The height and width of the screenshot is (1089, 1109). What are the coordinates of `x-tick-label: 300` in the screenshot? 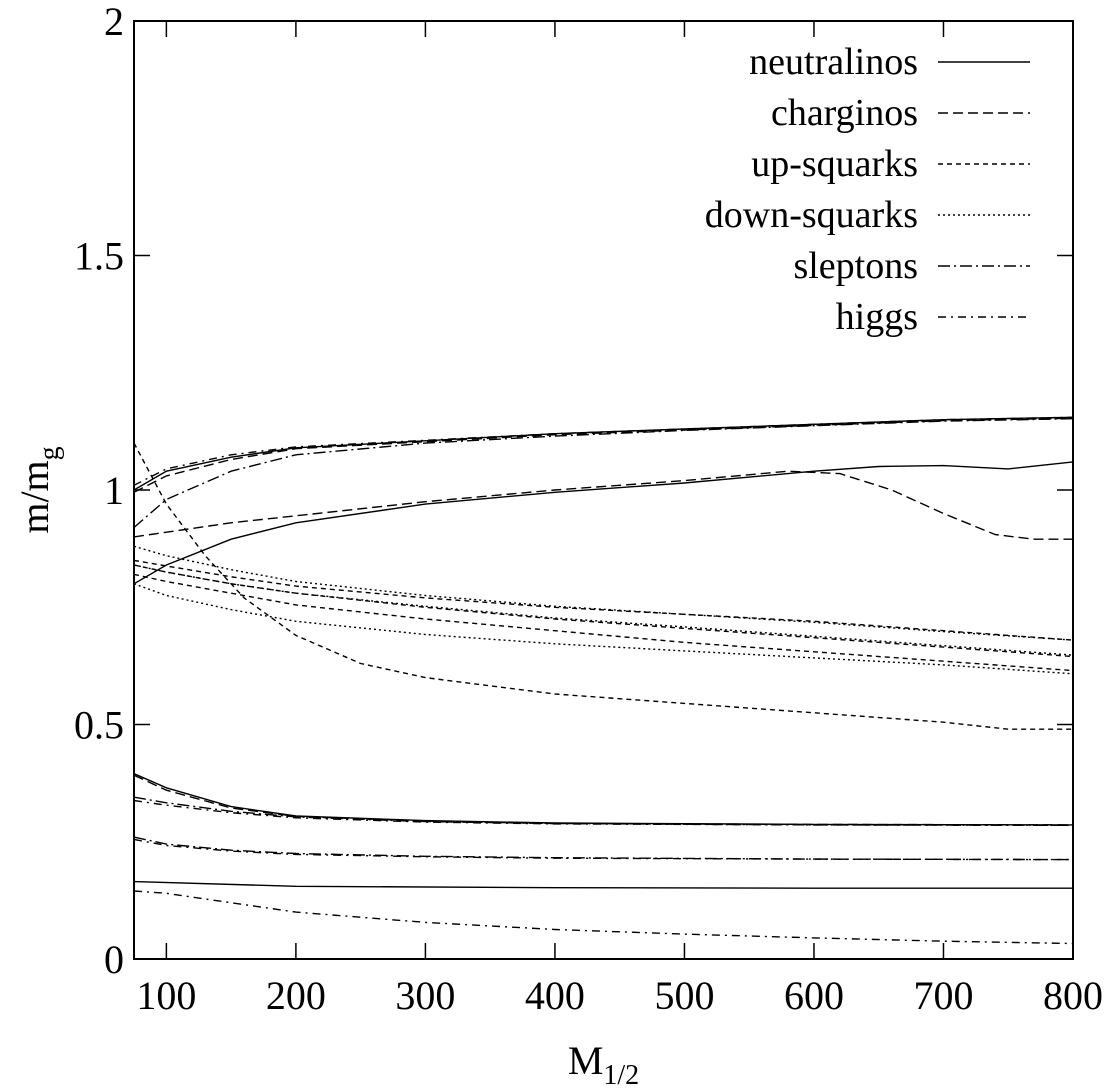 It's located at (425, 995).